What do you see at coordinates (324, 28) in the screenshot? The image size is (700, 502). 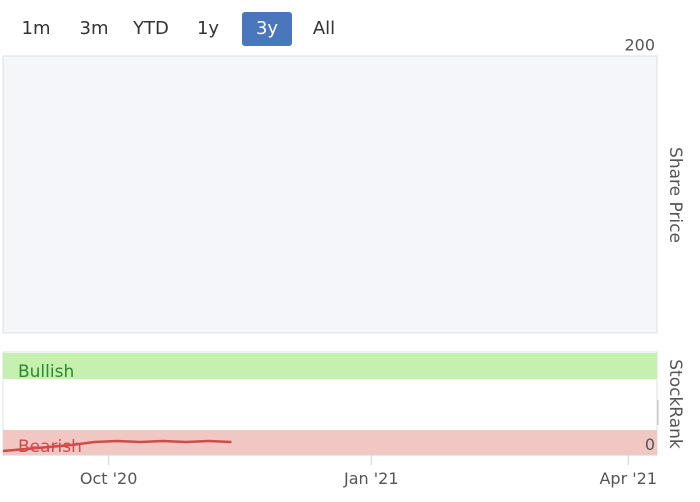 I see `range-button-all: All` at bounding box center [324, 28].